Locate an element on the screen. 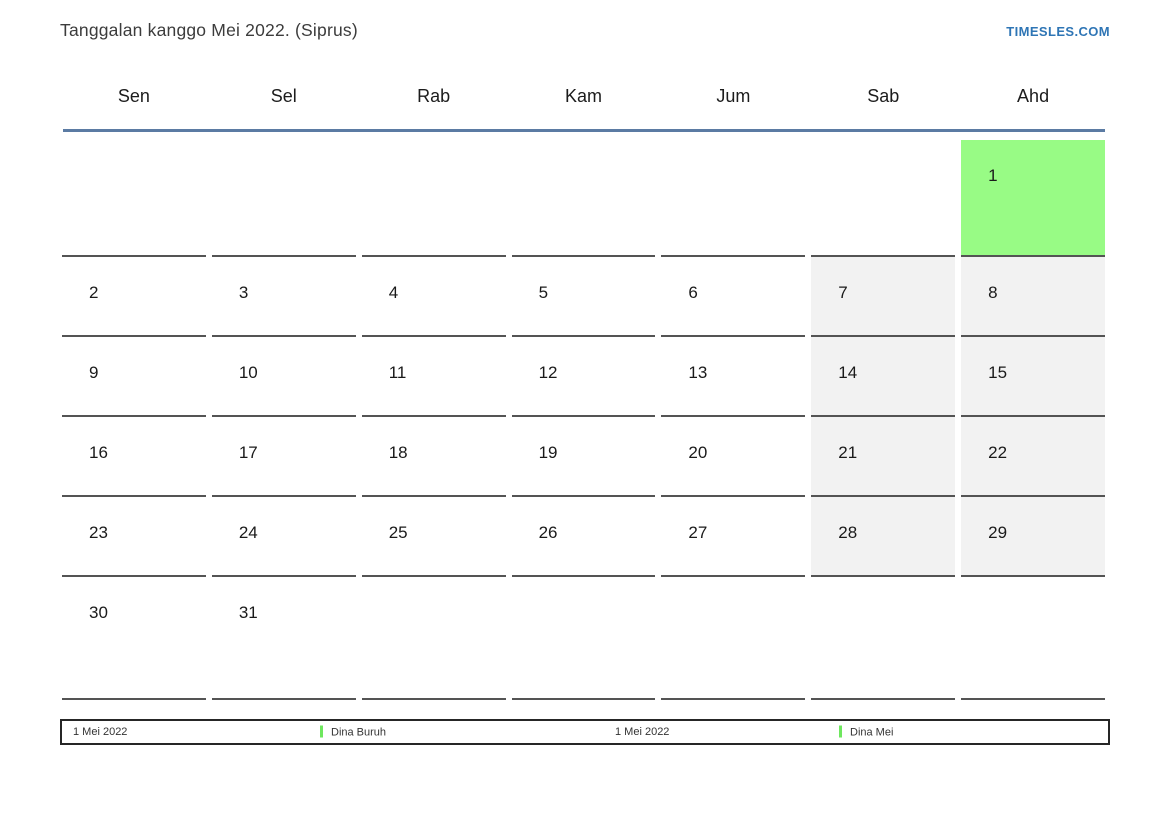  calendar-cell-7: 7 is located at coordinates (883, 297).